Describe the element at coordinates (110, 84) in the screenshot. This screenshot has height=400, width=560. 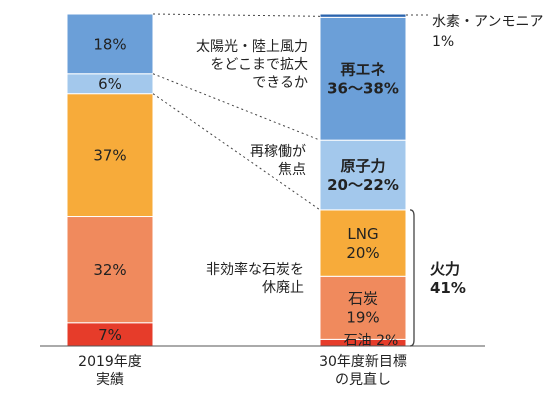
I see `segment-label-0-3: 6%` at that location.